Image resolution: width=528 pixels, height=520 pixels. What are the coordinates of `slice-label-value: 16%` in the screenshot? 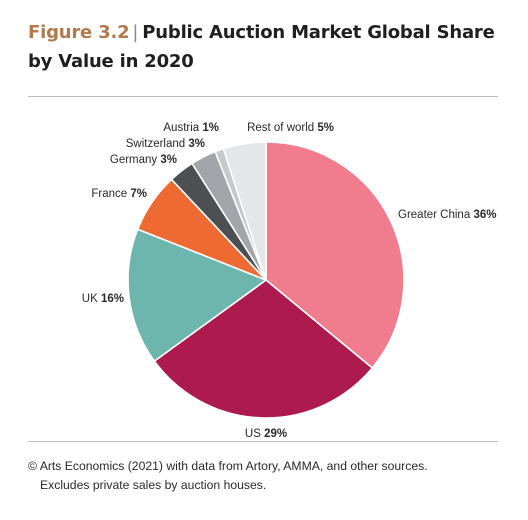 It's located at (112, 299).